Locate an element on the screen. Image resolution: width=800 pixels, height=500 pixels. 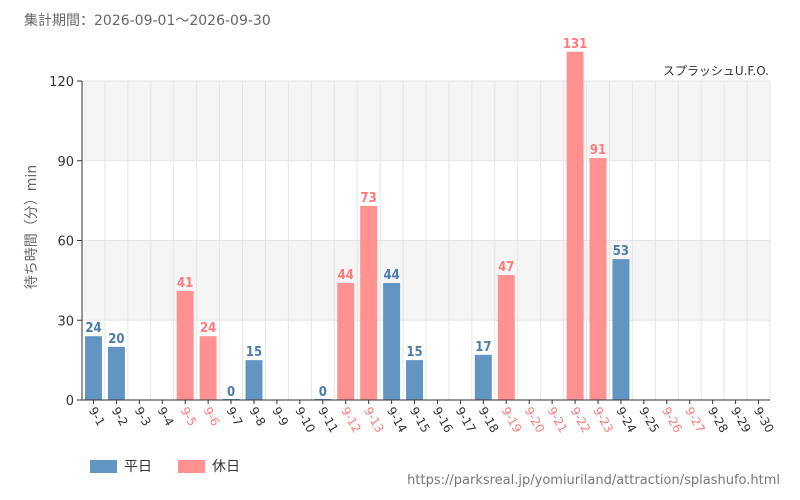
legend-holiday-label: 休日 is located at coordinates (226, 467).